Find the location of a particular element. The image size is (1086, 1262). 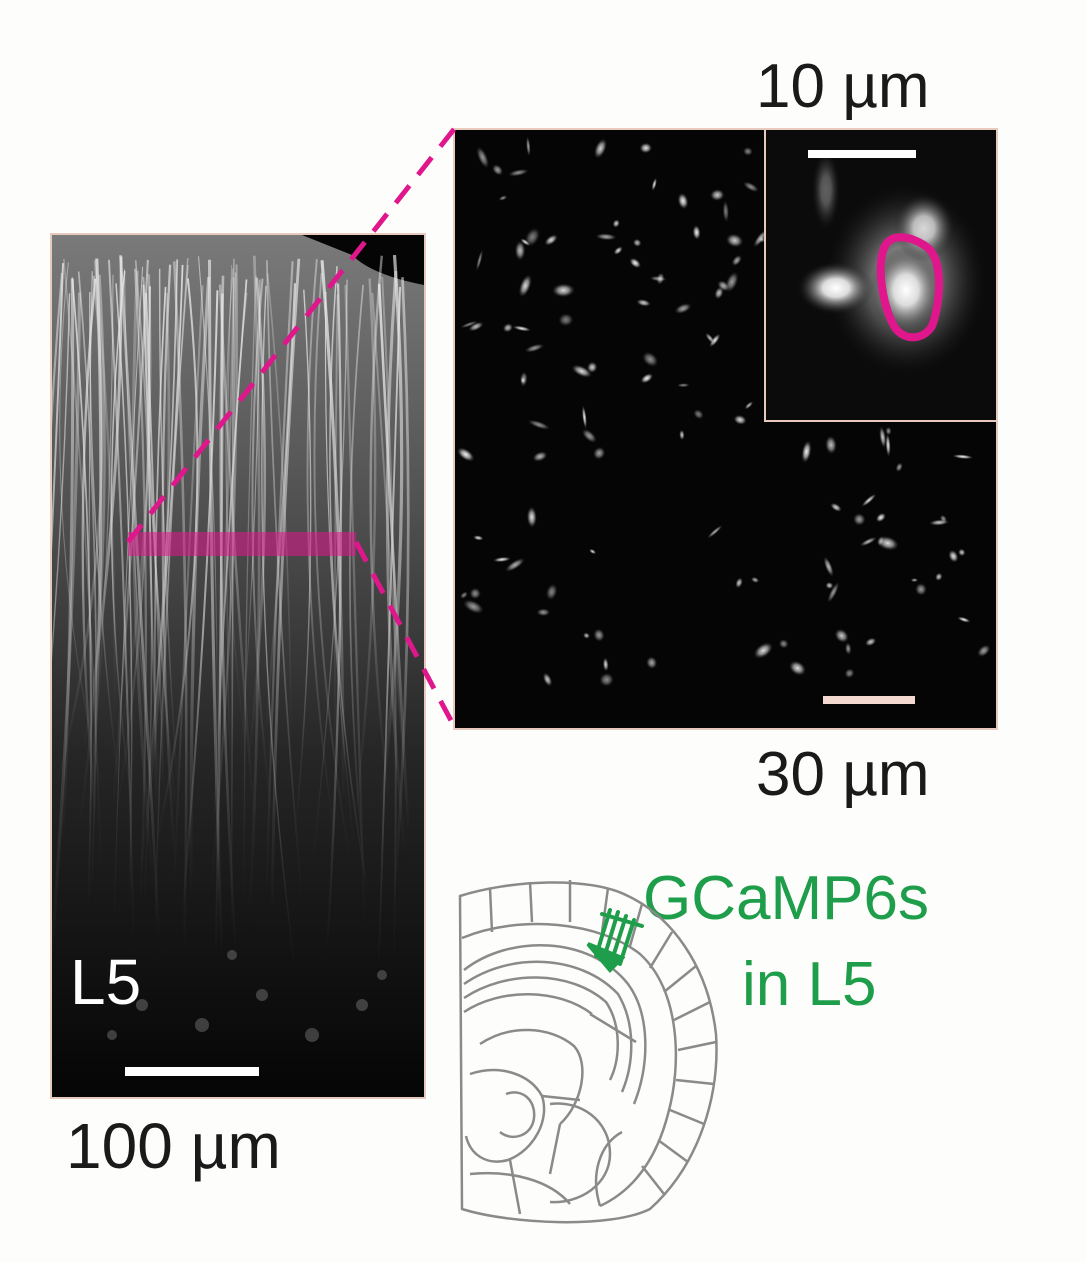

roi-zoom-icon is located at coordinates (881, 275).